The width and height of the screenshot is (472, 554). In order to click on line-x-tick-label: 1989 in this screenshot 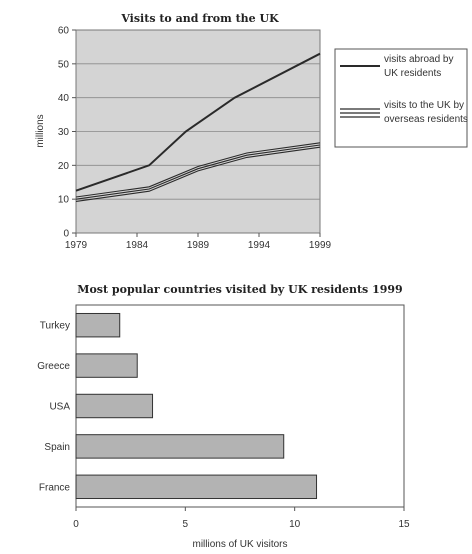, I will do `click(198, 245)`.